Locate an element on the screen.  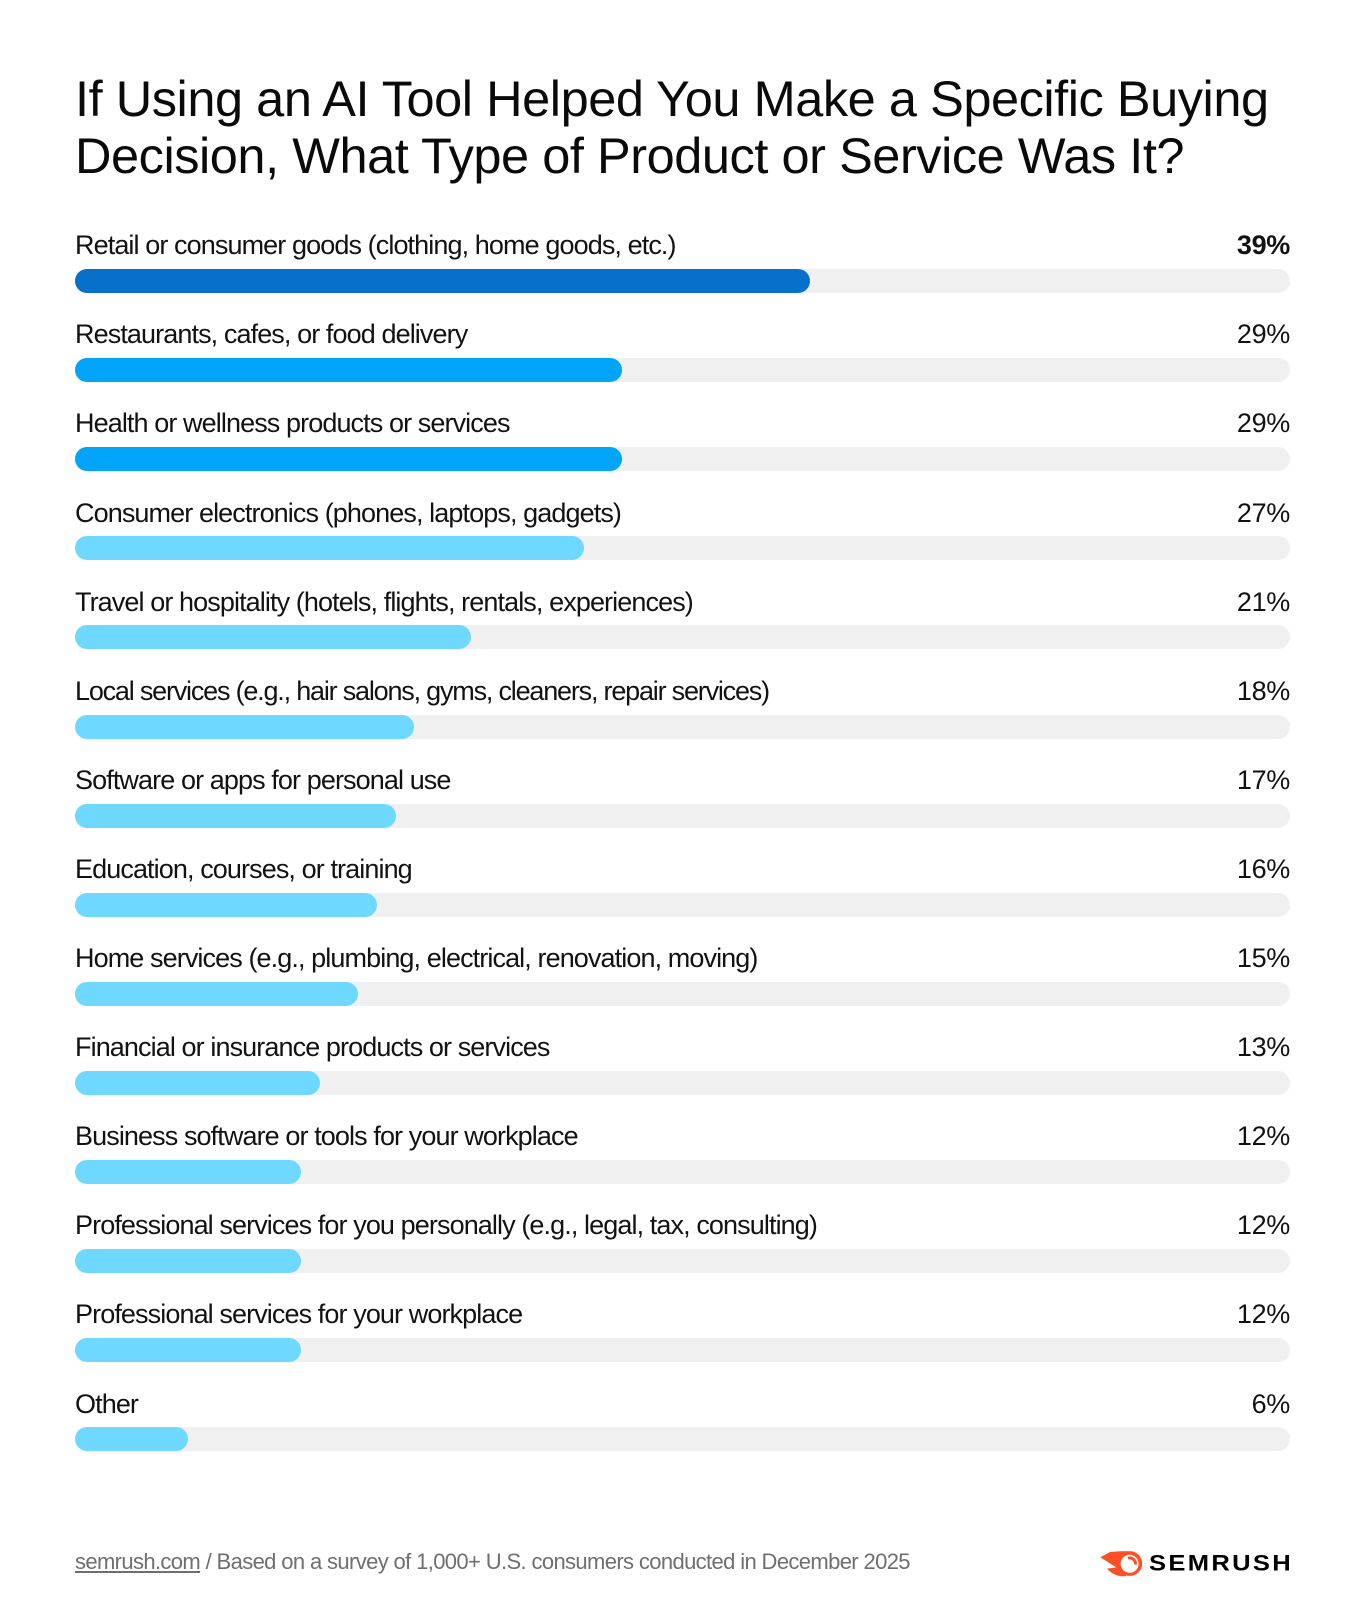
svg-text: SEMRUSH is located at coordinates (1221, 1563).